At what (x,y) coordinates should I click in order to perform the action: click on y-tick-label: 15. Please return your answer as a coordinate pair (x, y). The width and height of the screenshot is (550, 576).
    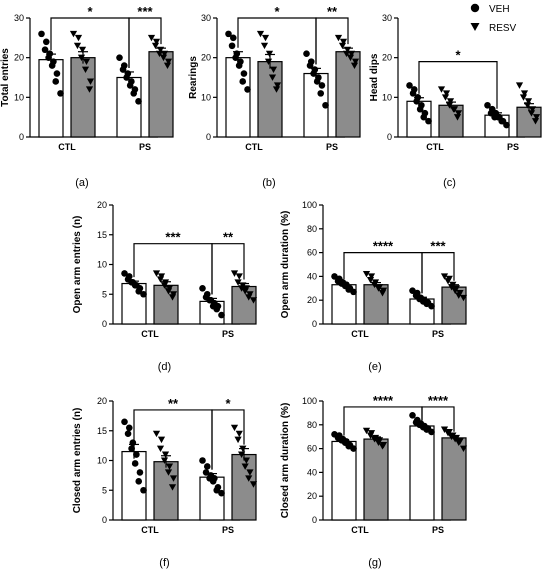
    Looking at the image, I should click on (102, 431).